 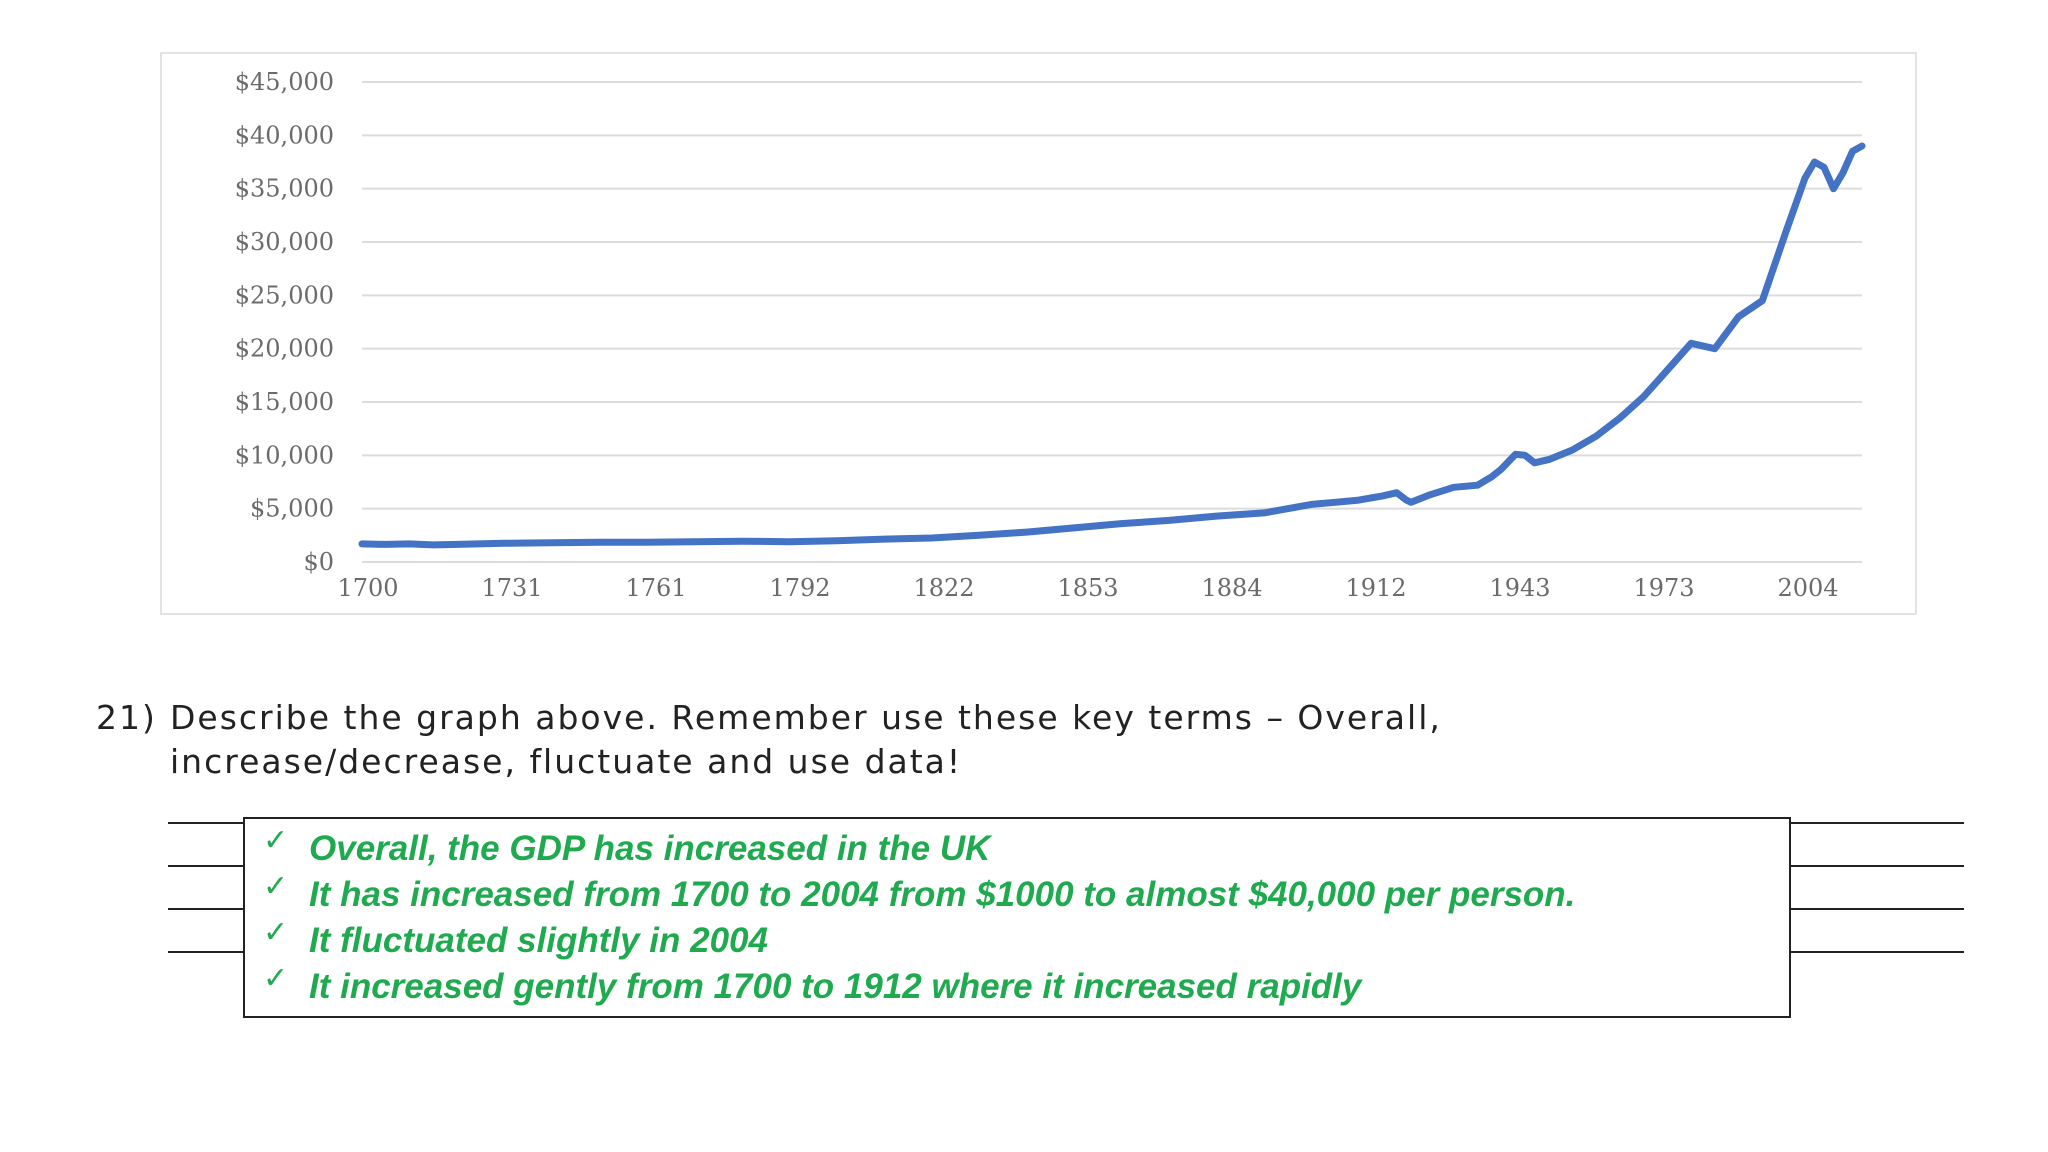 I want to click on answer-text-3: It fluctuated slightly in 2004, so click(x=538, y=940).